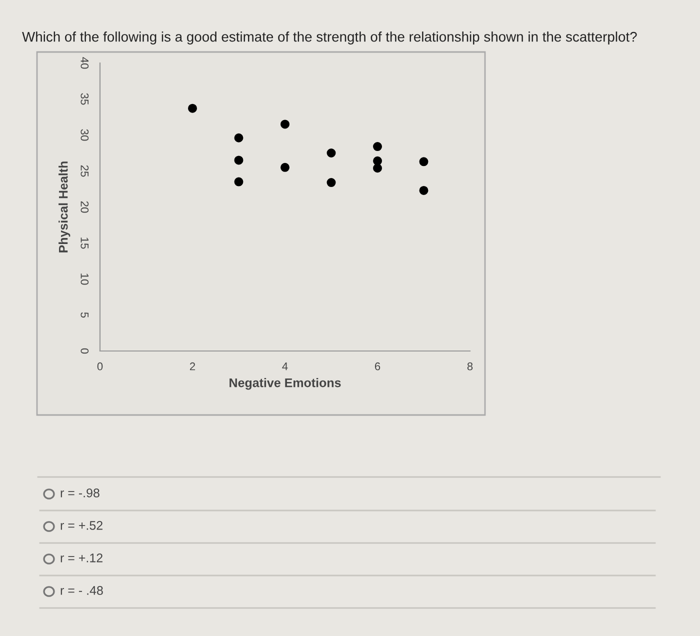  What do you see at coordinates (84, 315) in the screenshot?
I see `y-tick-label: 5` at bounding box center [84, 315].